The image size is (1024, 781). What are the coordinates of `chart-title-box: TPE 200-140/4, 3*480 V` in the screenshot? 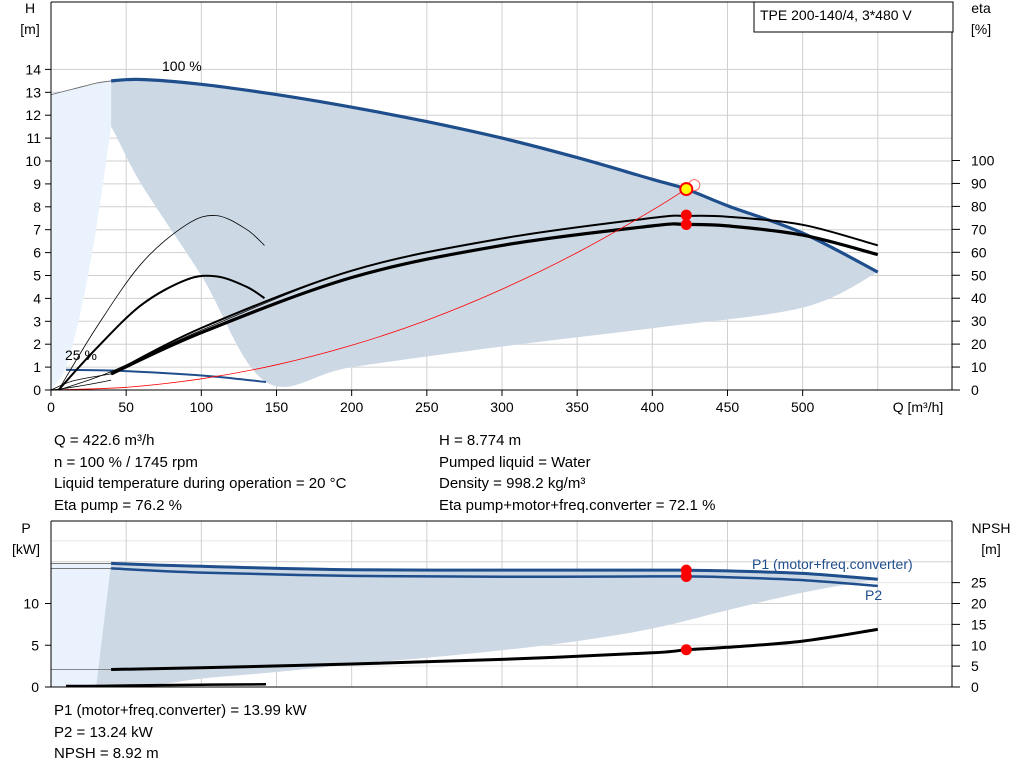 It's located at (853, 17).